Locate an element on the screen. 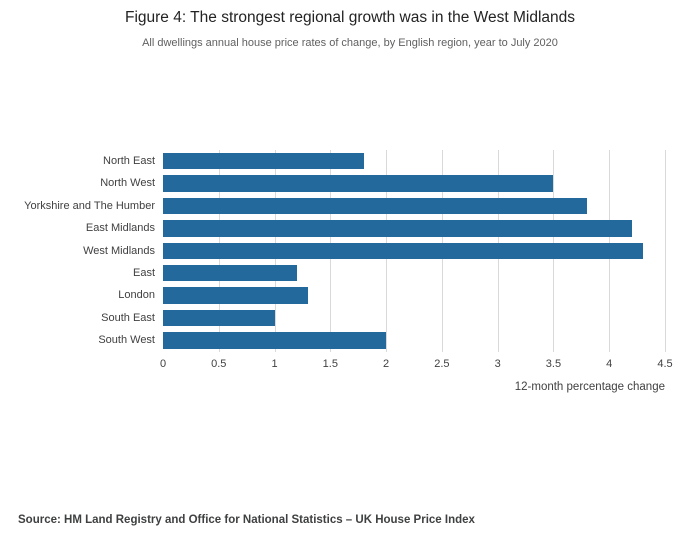 This screenshot has width=700, height=549. category-label: East Midlands is located at coordinates (120, 228).